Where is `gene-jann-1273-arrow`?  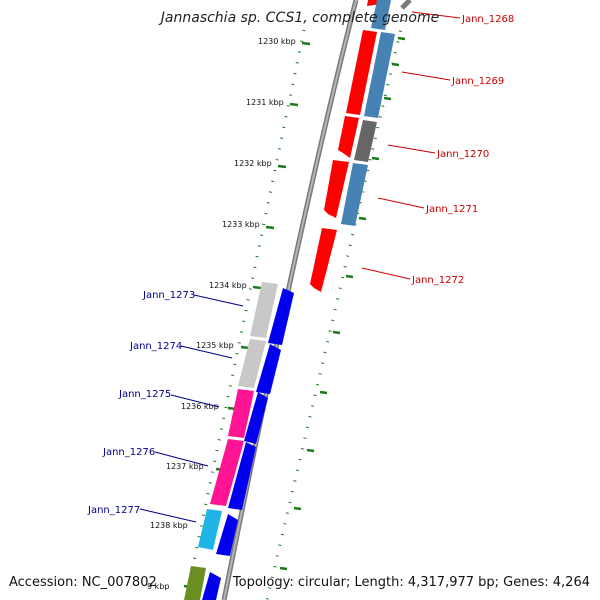 gene-jann-1273-arrow is located at coordinates (281, 316).